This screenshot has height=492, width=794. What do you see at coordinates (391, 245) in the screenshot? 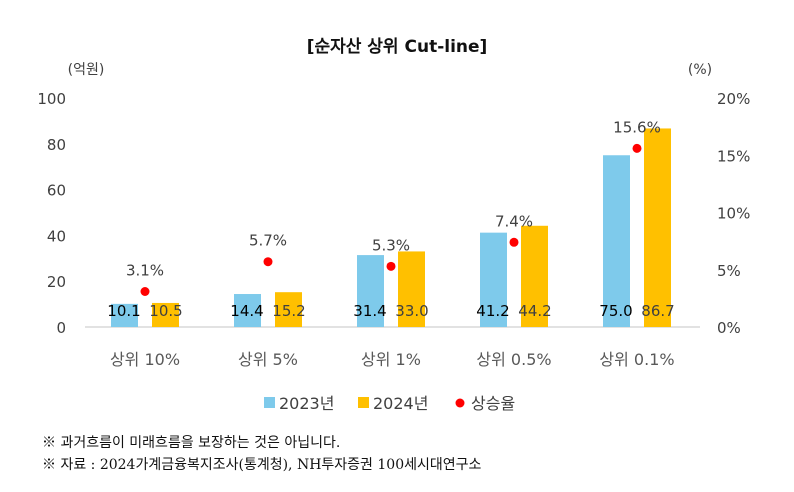
I see `growth-label: 5.3%` at bounding box center [391, 245].